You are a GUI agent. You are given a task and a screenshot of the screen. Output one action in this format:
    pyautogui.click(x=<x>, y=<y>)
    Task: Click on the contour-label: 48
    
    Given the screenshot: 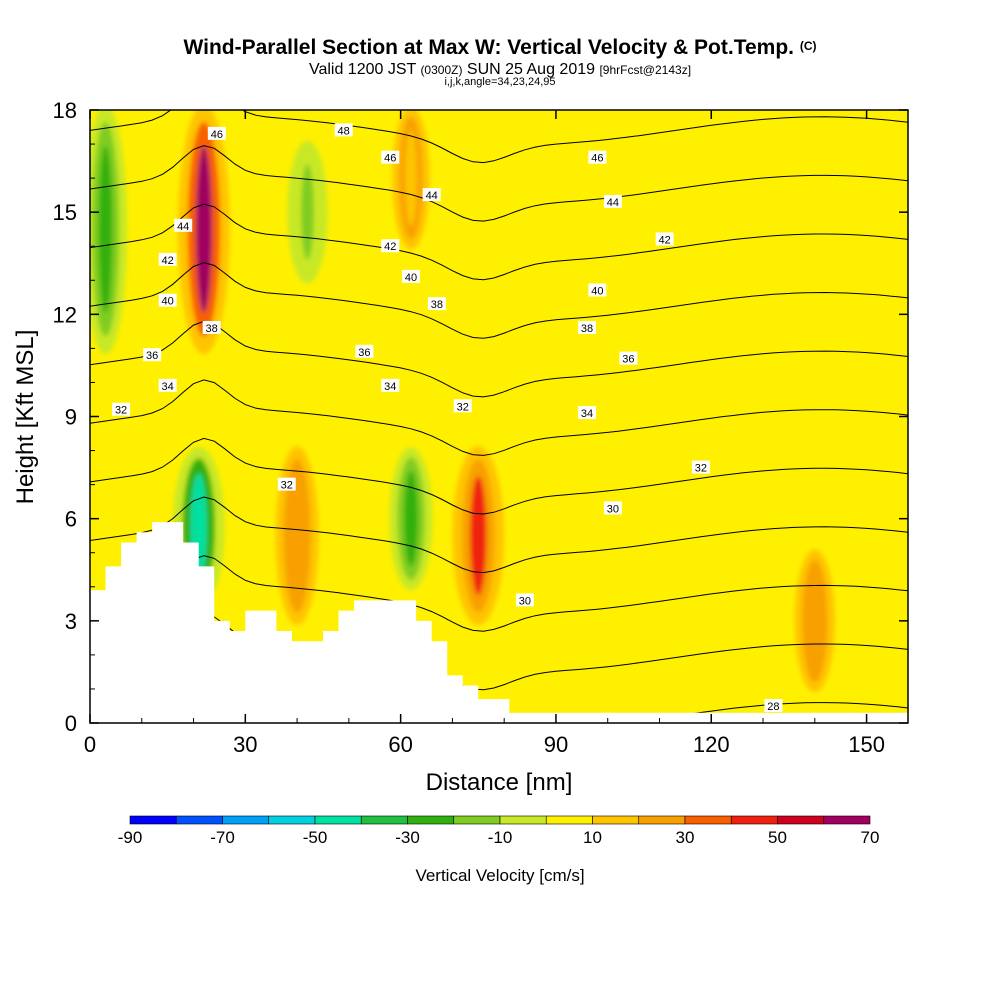 What is the action you would take?
    pyautogui.click(x=343, y=130)
    